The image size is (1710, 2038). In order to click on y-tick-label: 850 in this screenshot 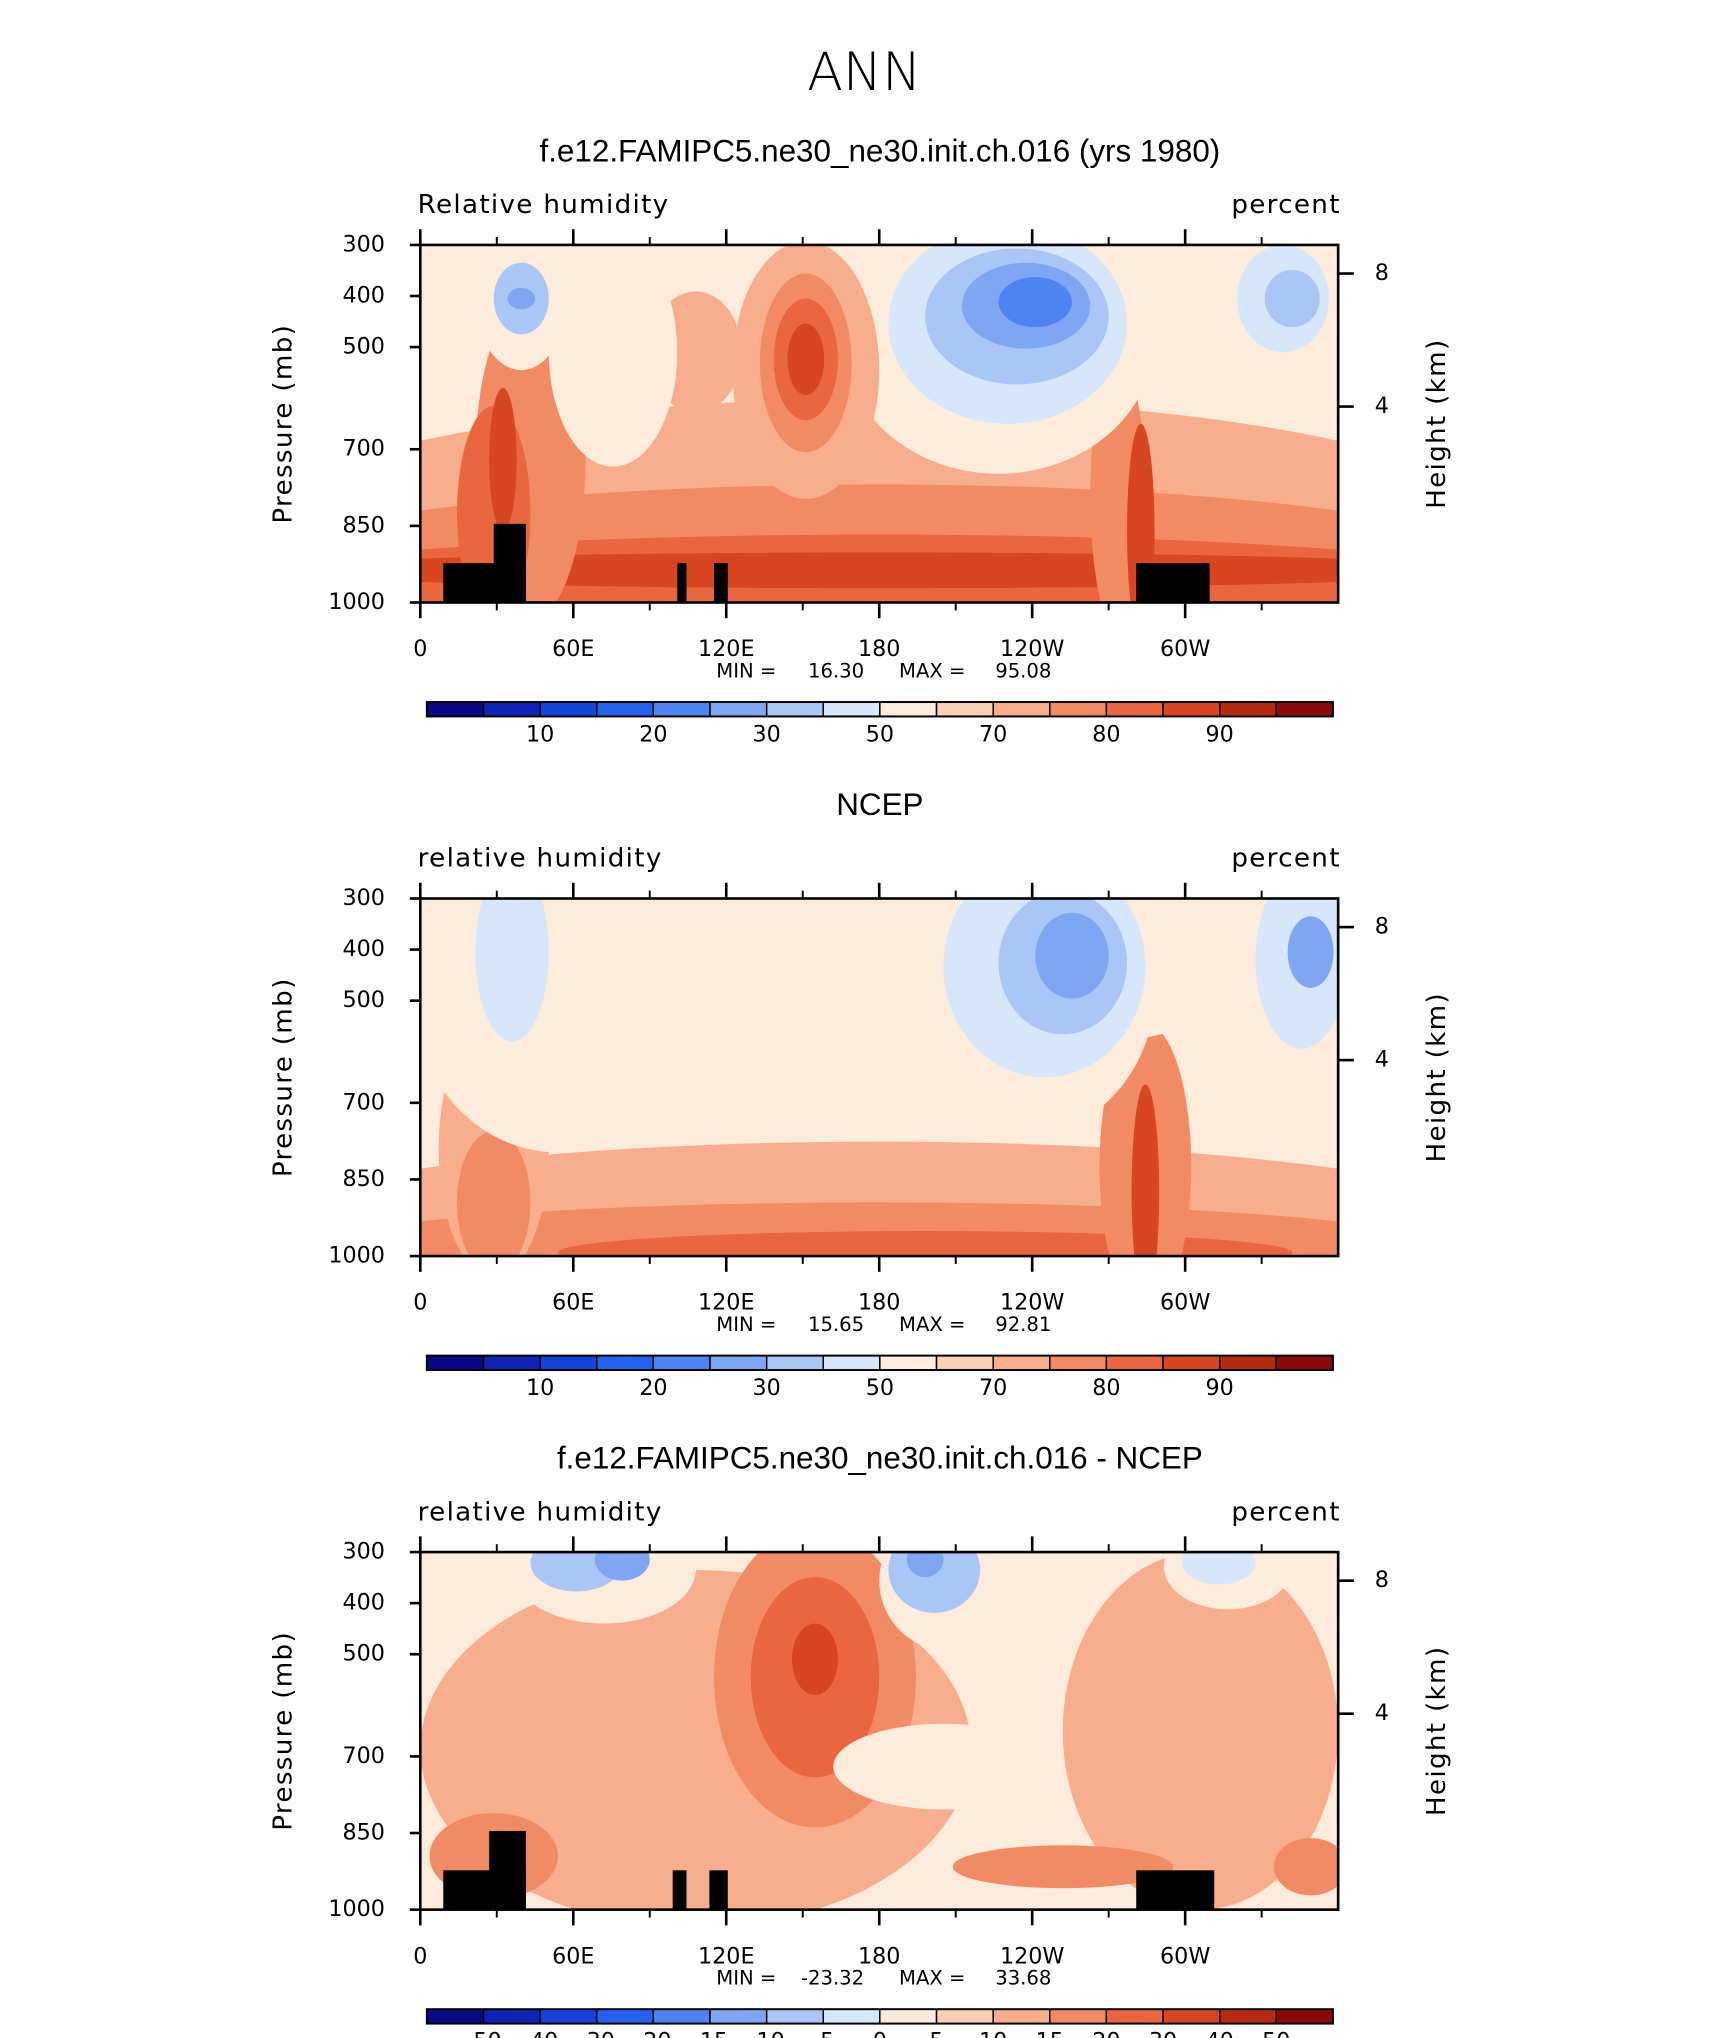, I will do `click(363, 525)`.